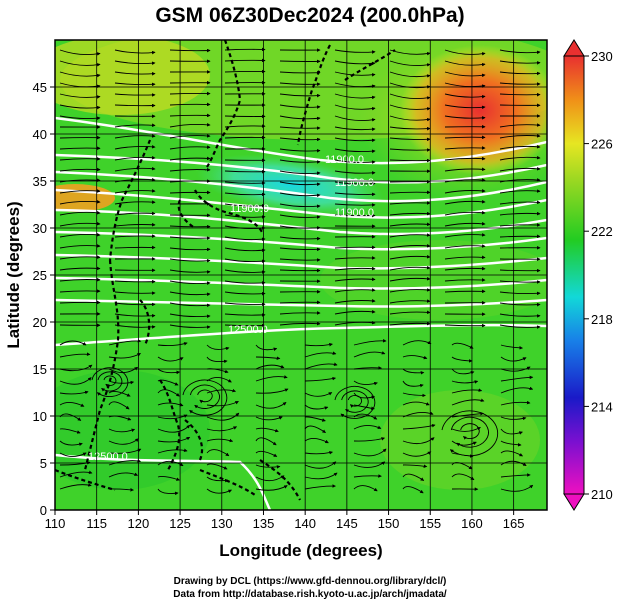  I want to click on warm-maximum, so click(473, 110).